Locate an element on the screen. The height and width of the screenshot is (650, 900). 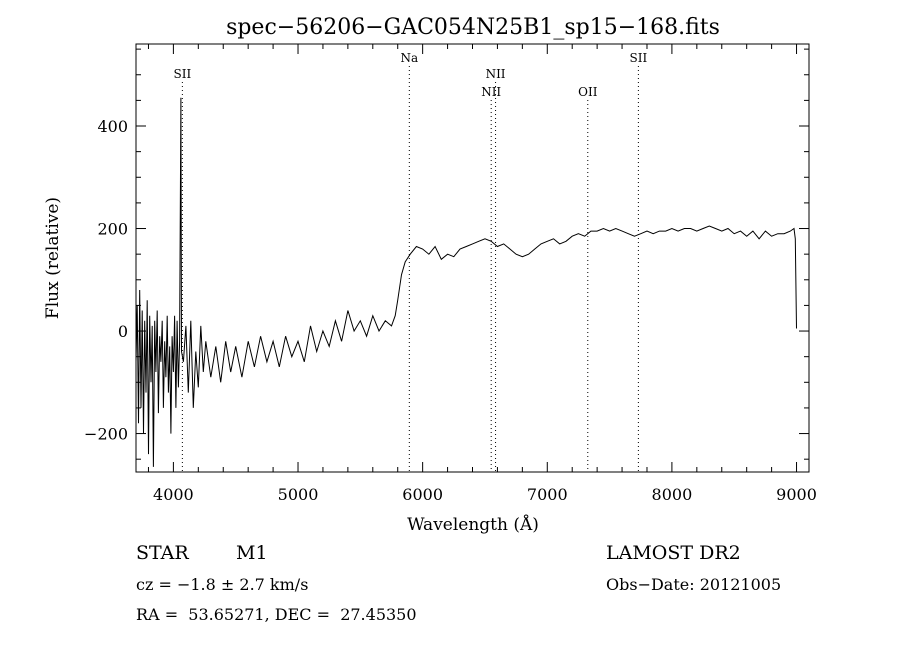
y-tick-label: 400 is located at coordinates (112, 126).